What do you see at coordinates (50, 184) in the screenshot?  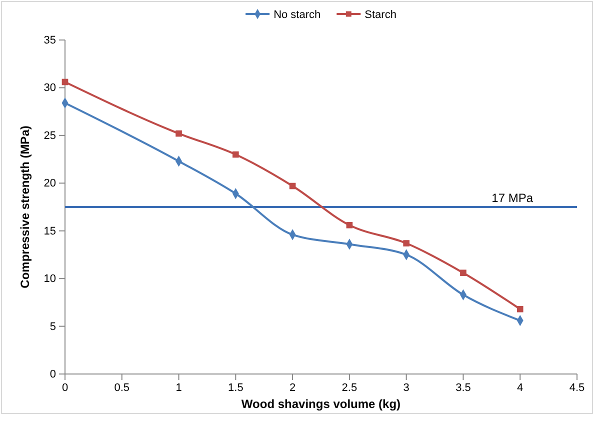 I see `y-tick-label: 20` at bounding box center [50, 184].